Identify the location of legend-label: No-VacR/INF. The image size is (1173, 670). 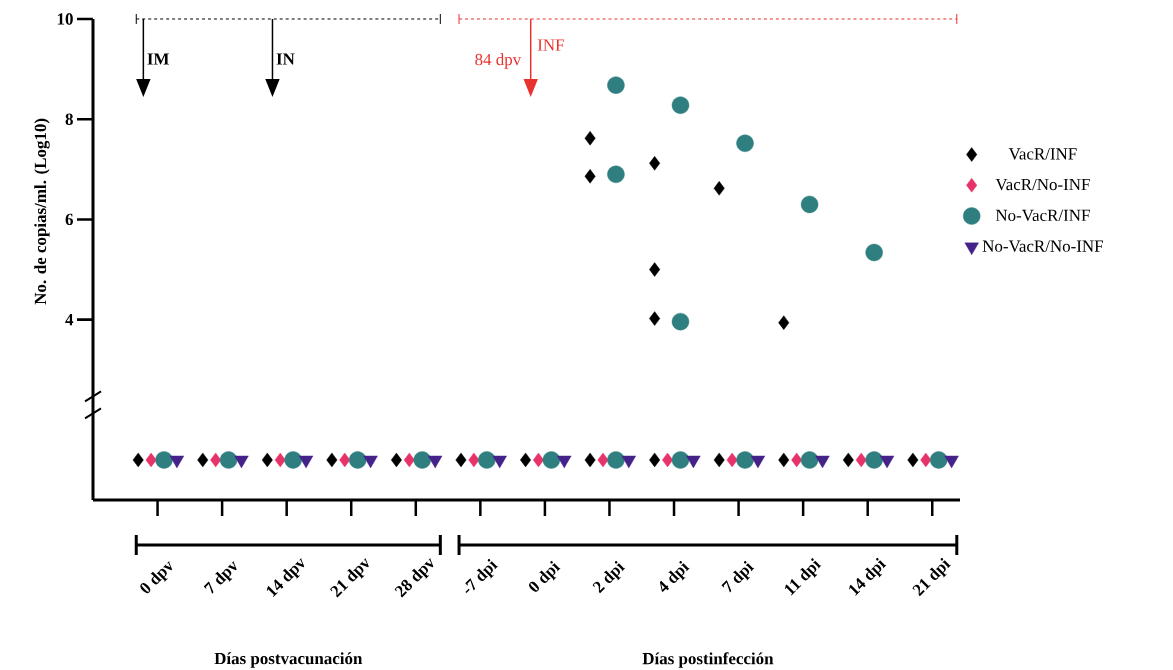
(1042, 215).